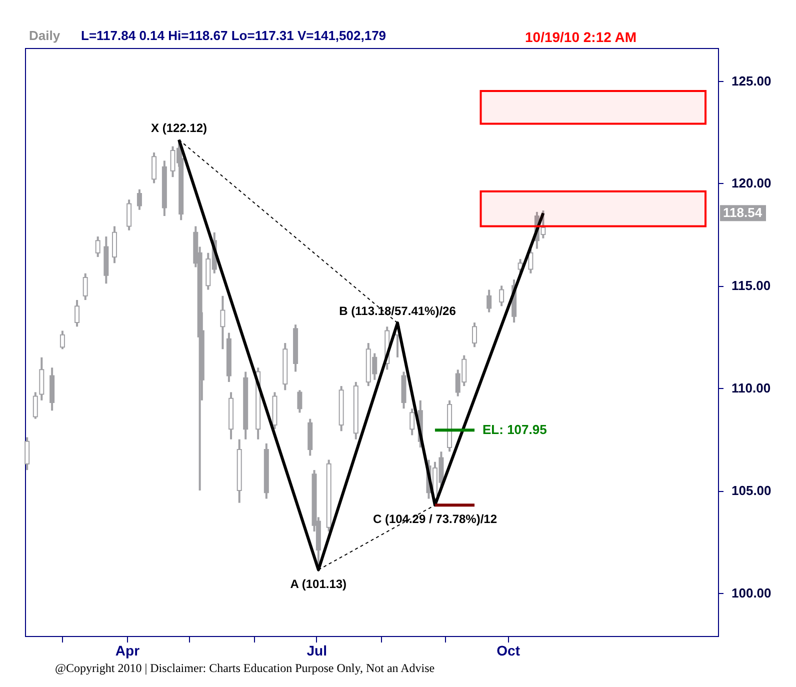 This screenshot has width=796, height=687. Describe the element at coordinates (581, 37) in the screenshot. I see `text: 10/19/10 2:12 AM` at that location.